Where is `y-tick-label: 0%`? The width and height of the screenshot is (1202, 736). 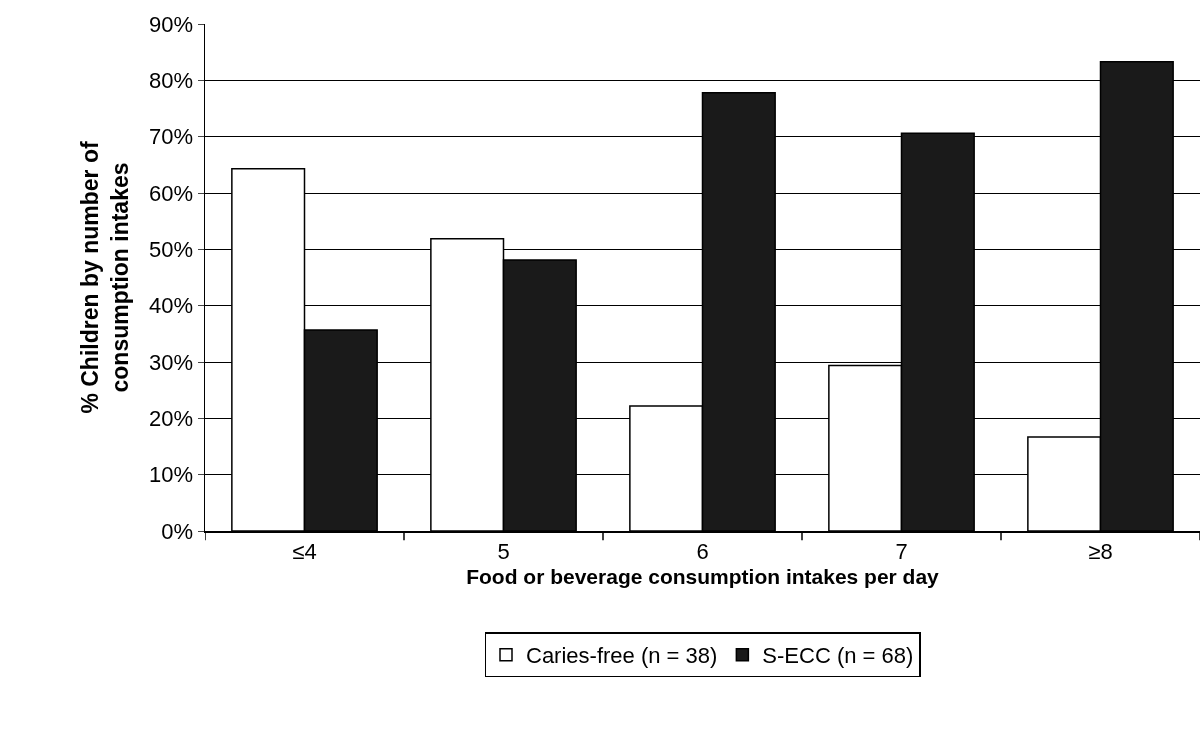
y-tick-label: 0% is located at coordinates (177, 531).